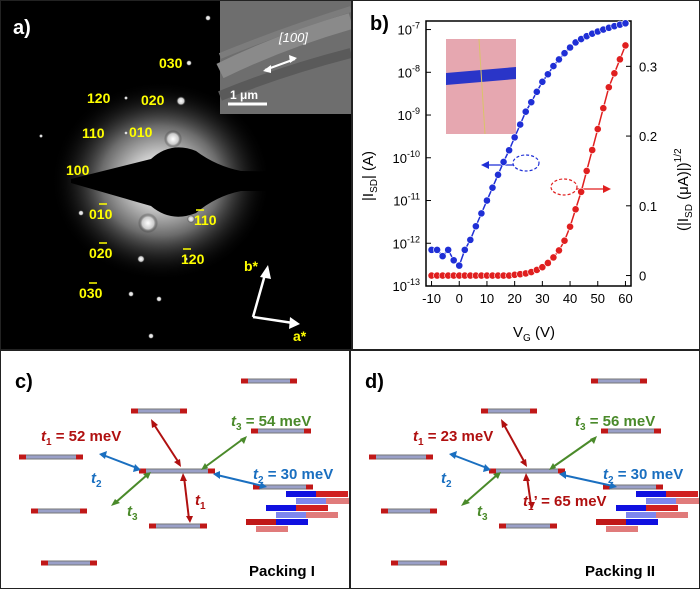  I want to click on y-left-tick-label: 10⁻⁷, so click(409, 29).